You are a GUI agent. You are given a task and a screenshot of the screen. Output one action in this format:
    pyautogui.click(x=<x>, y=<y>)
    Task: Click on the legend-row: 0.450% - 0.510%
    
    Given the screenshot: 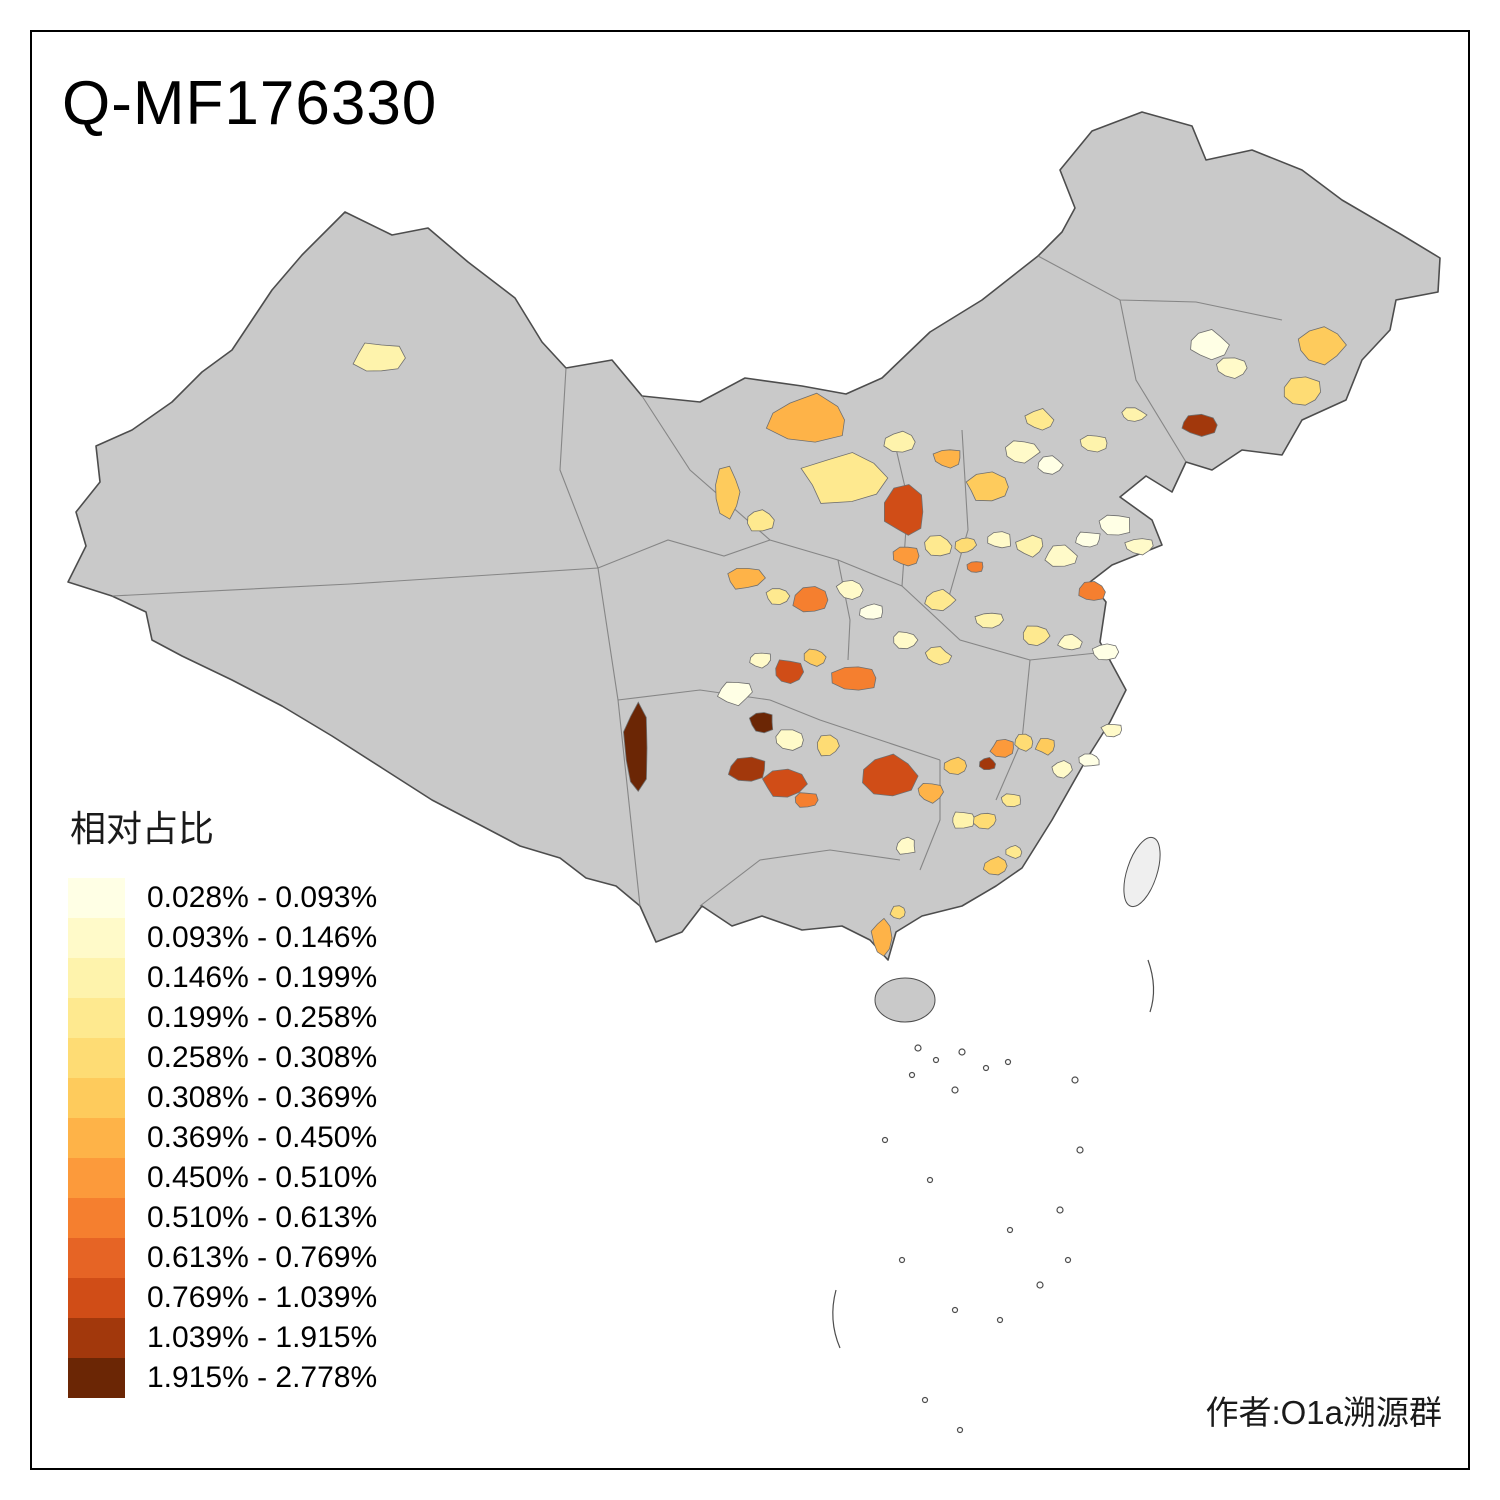 What is the action you would take?
    pyautogui.click(x=222, y=1178)
    